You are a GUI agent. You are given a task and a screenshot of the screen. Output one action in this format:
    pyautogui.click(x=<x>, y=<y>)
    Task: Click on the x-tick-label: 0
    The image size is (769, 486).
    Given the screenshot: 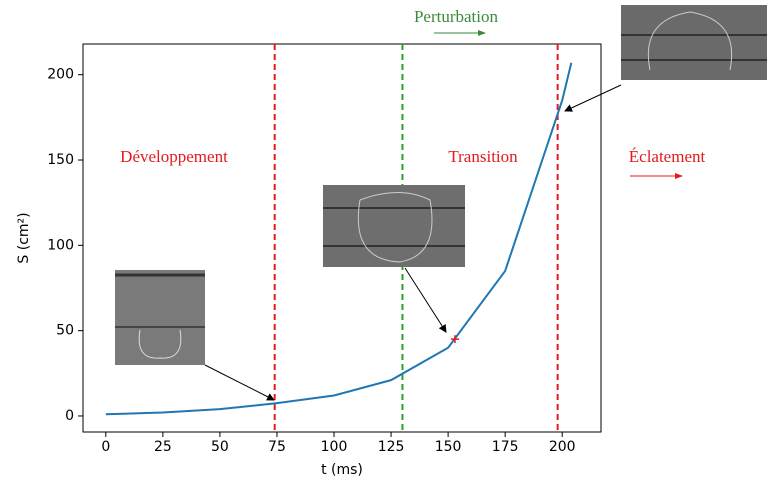 What is the action you would take?
    pyautogui.click(x=105, y=447)
    